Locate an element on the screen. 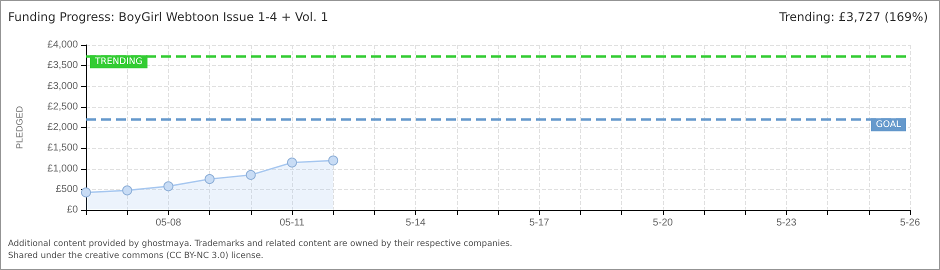 Image resolution: width=940 pixels, height=270 pixels. chart-title: Funding Progress: BoyGirl Webtoon Issue 1-4 + Vol. 1 is located at coordinates (168, 17).